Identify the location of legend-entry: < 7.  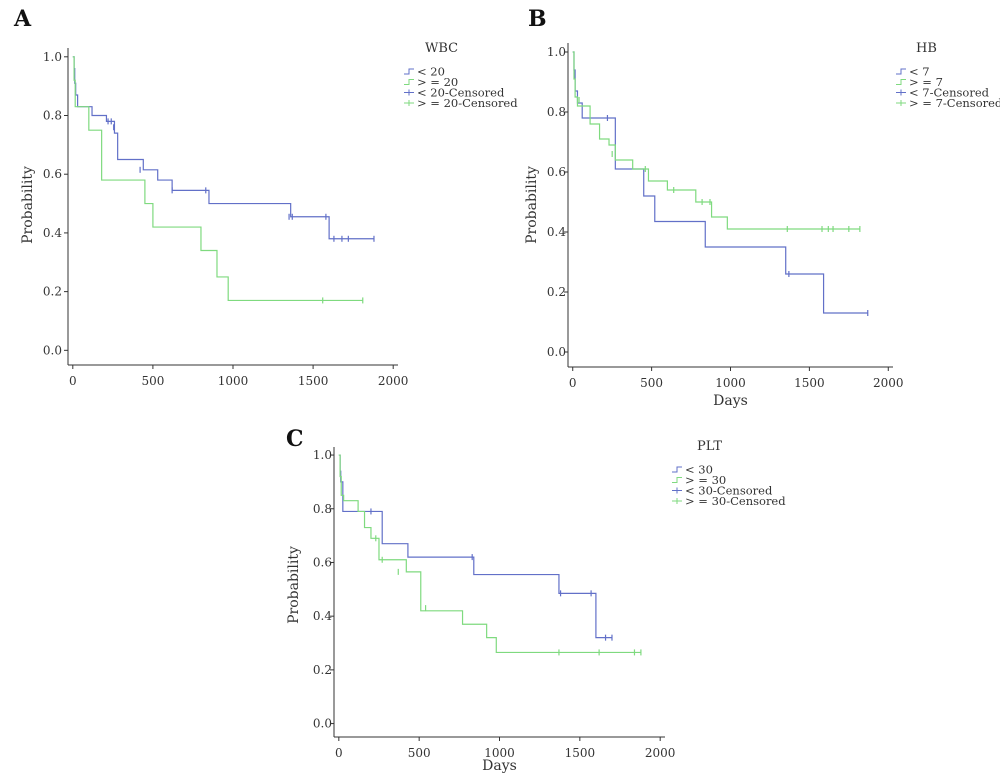
(919, 72).